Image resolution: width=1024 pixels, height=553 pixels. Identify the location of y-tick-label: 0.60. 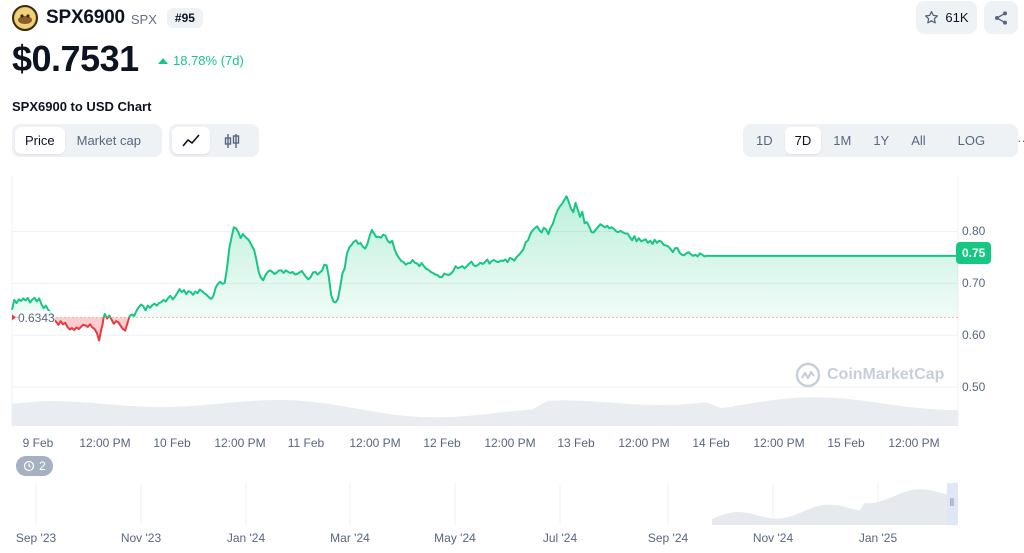
(974, 335).